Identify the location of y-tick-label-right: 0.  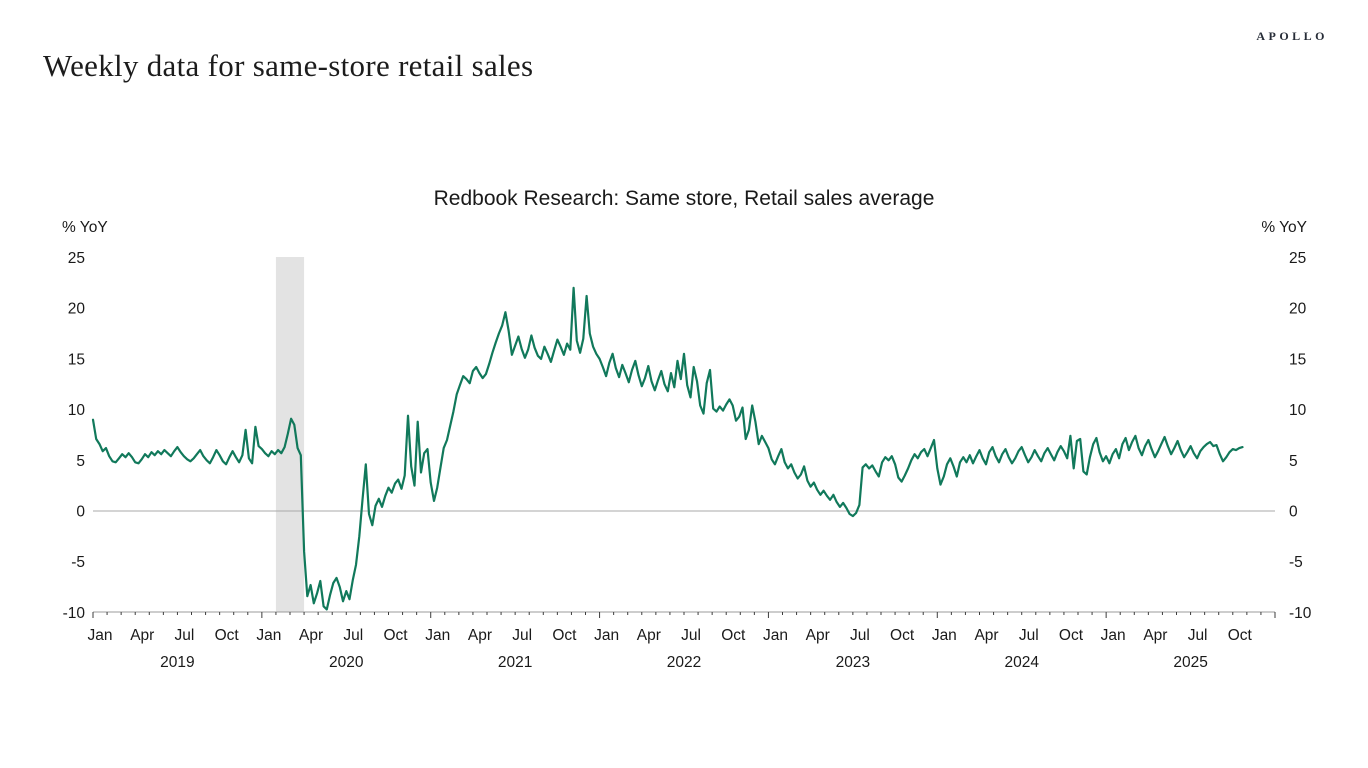
(1293, 512).